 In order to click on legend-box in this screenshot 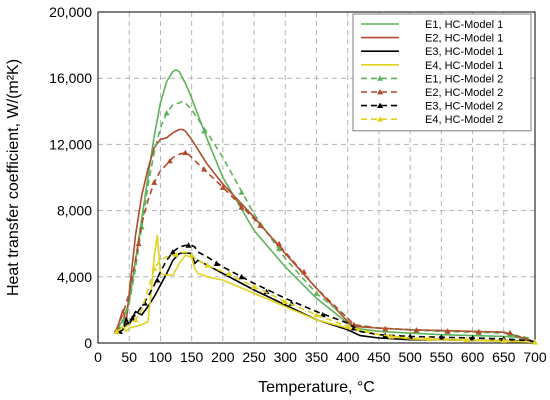, I will do `click(442, 72)`.